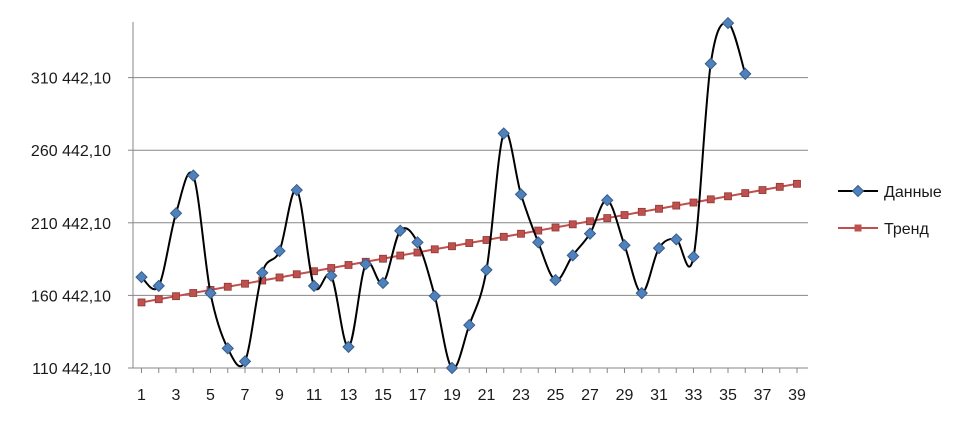  Describe the element at coordinates (349, 395) in the screenshot. I see `x-tick-label: 13` at that location.